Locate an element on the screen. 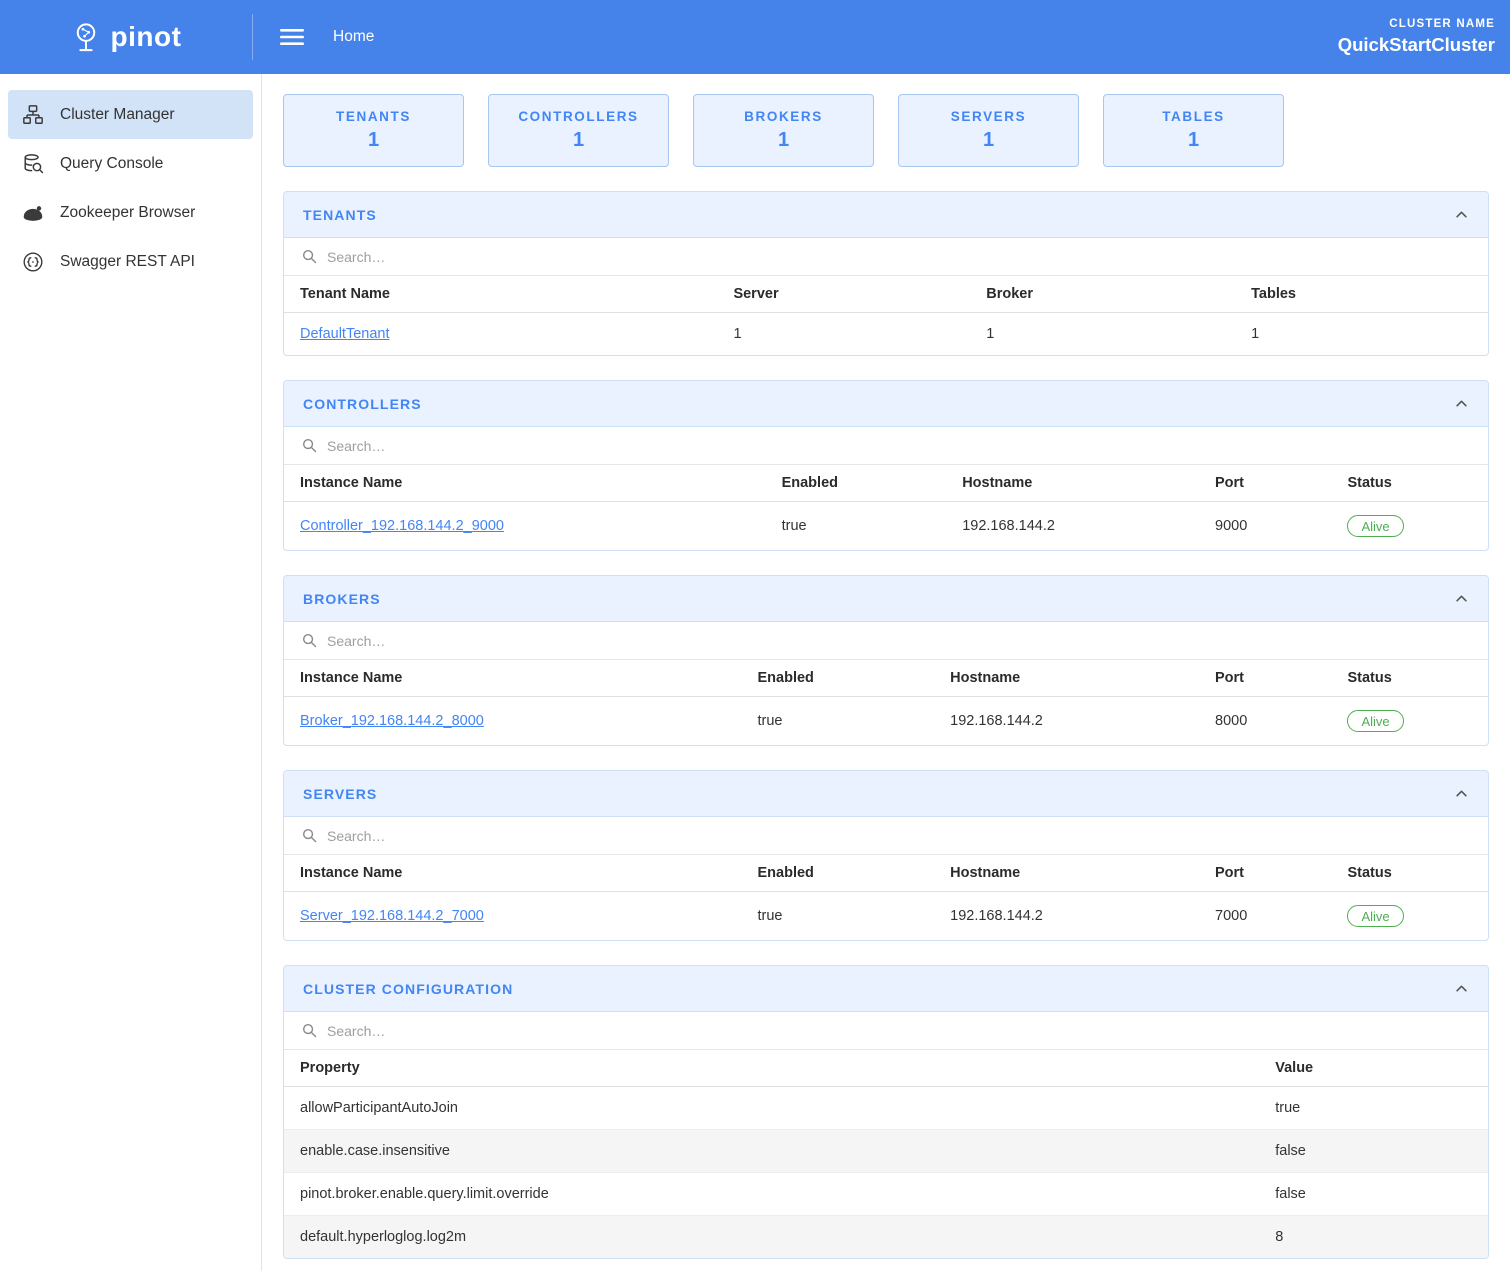 This screenshot has width=1510, height=1271. table-cell: default.hyperloglog.log2m is located at coordinates (383, 1237).